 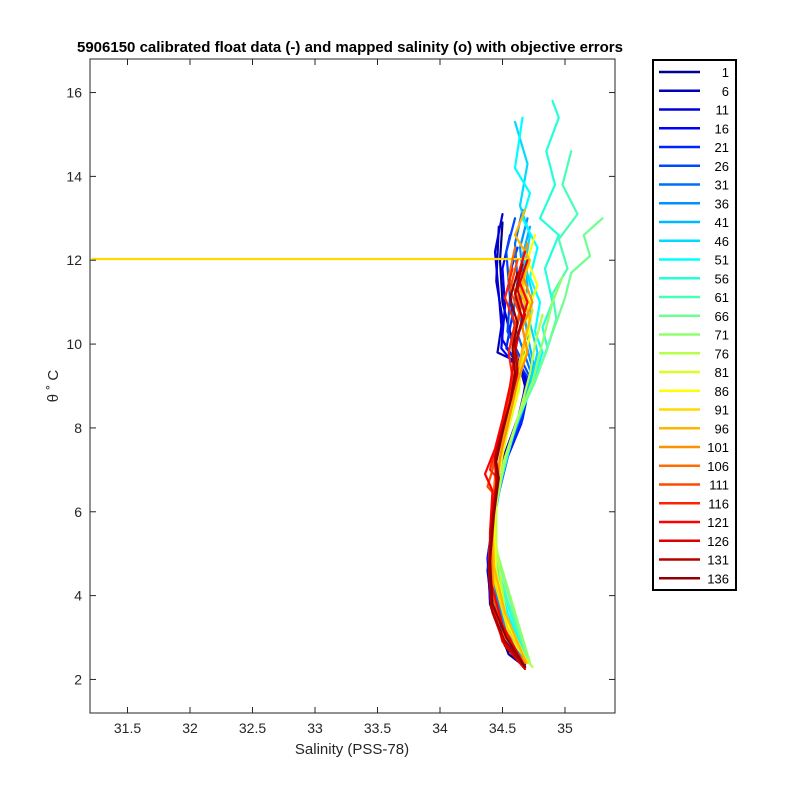 What do you see at coordinates (722, 410) in the screenshot?
I see `legend-label-91: 91` at bounding box center [722, 410].